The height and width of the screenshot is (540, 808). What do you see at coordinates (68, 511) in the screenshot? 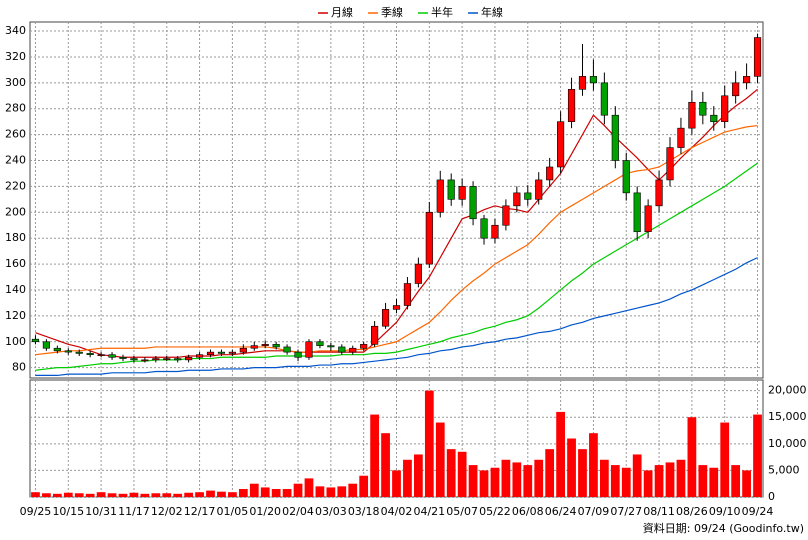
I see `x-tick-label: 10/15` at bounding box center [68, 511].